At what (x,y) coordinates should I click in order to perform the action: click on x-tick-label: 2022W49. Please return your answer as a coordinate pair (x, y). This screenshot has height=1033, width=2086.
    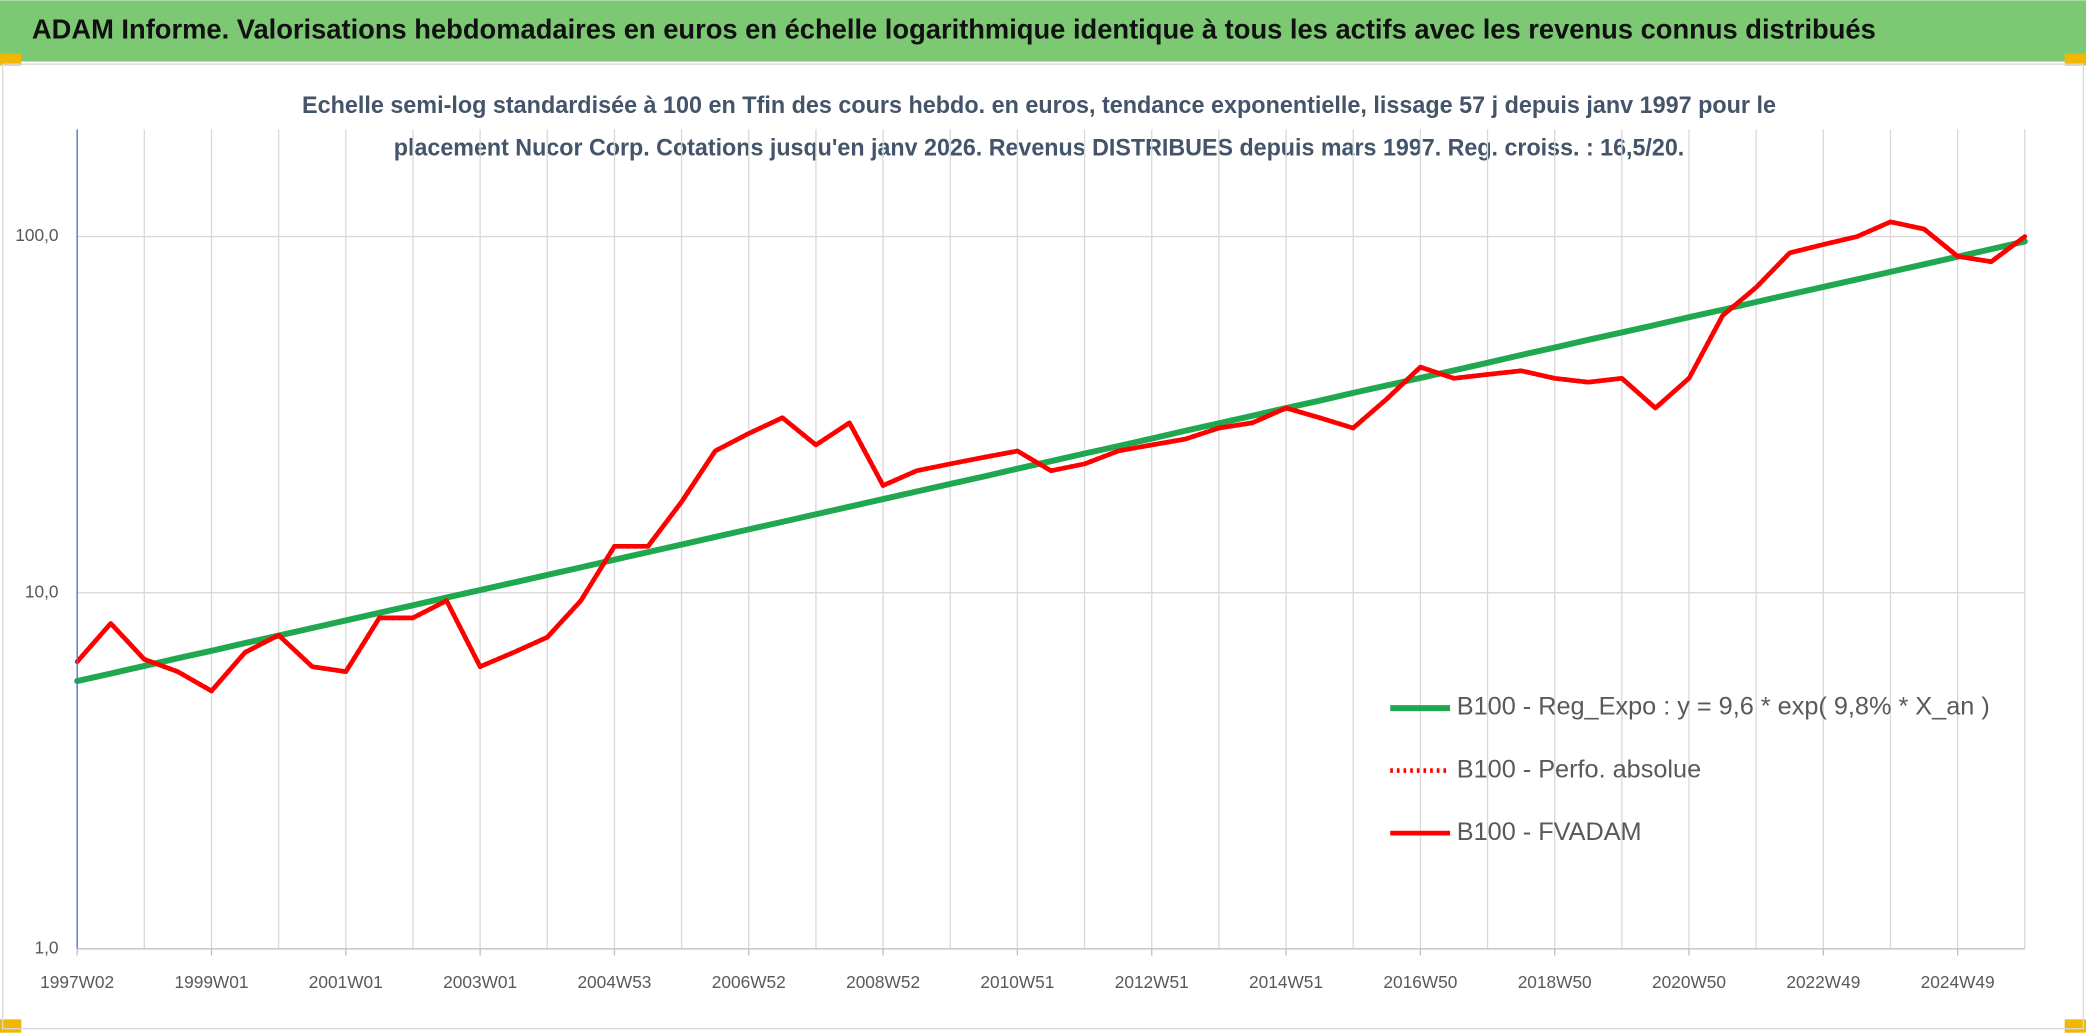
    Looking at the image, I should click on (1823, 982).